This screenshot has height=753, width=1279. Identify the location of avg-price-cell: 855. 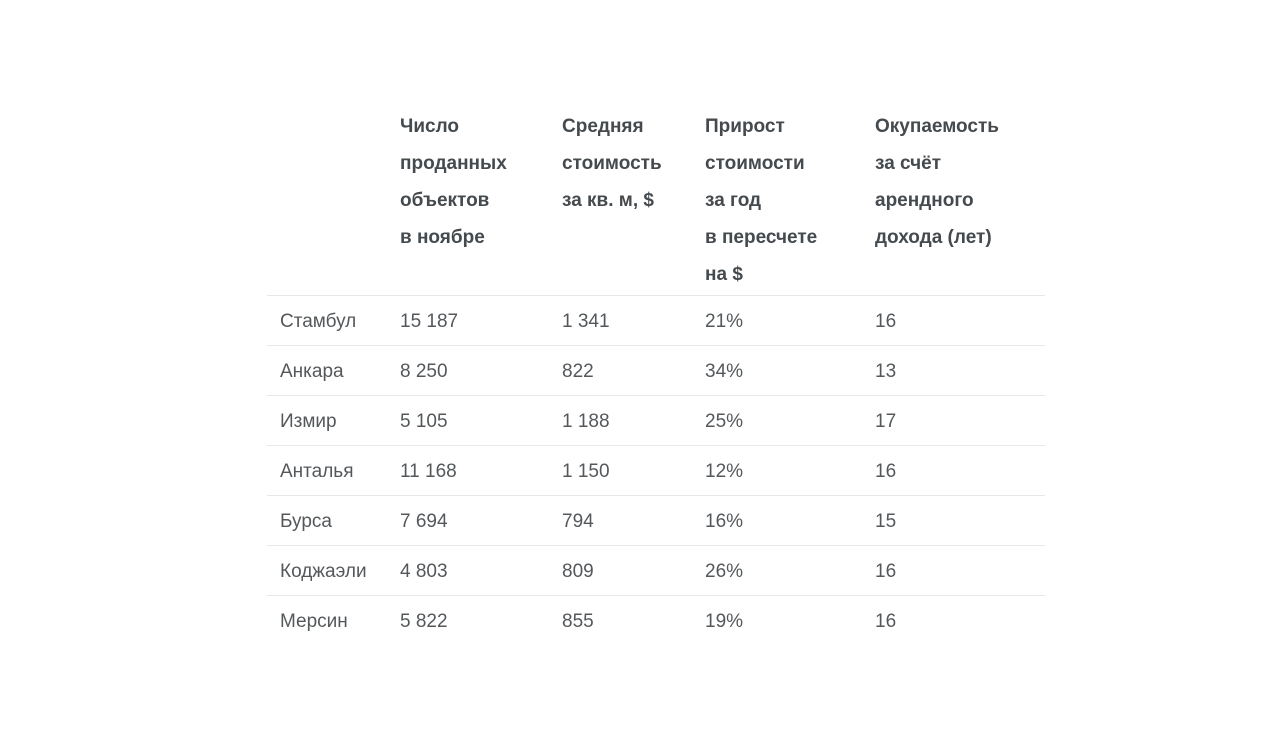
(633, 620).